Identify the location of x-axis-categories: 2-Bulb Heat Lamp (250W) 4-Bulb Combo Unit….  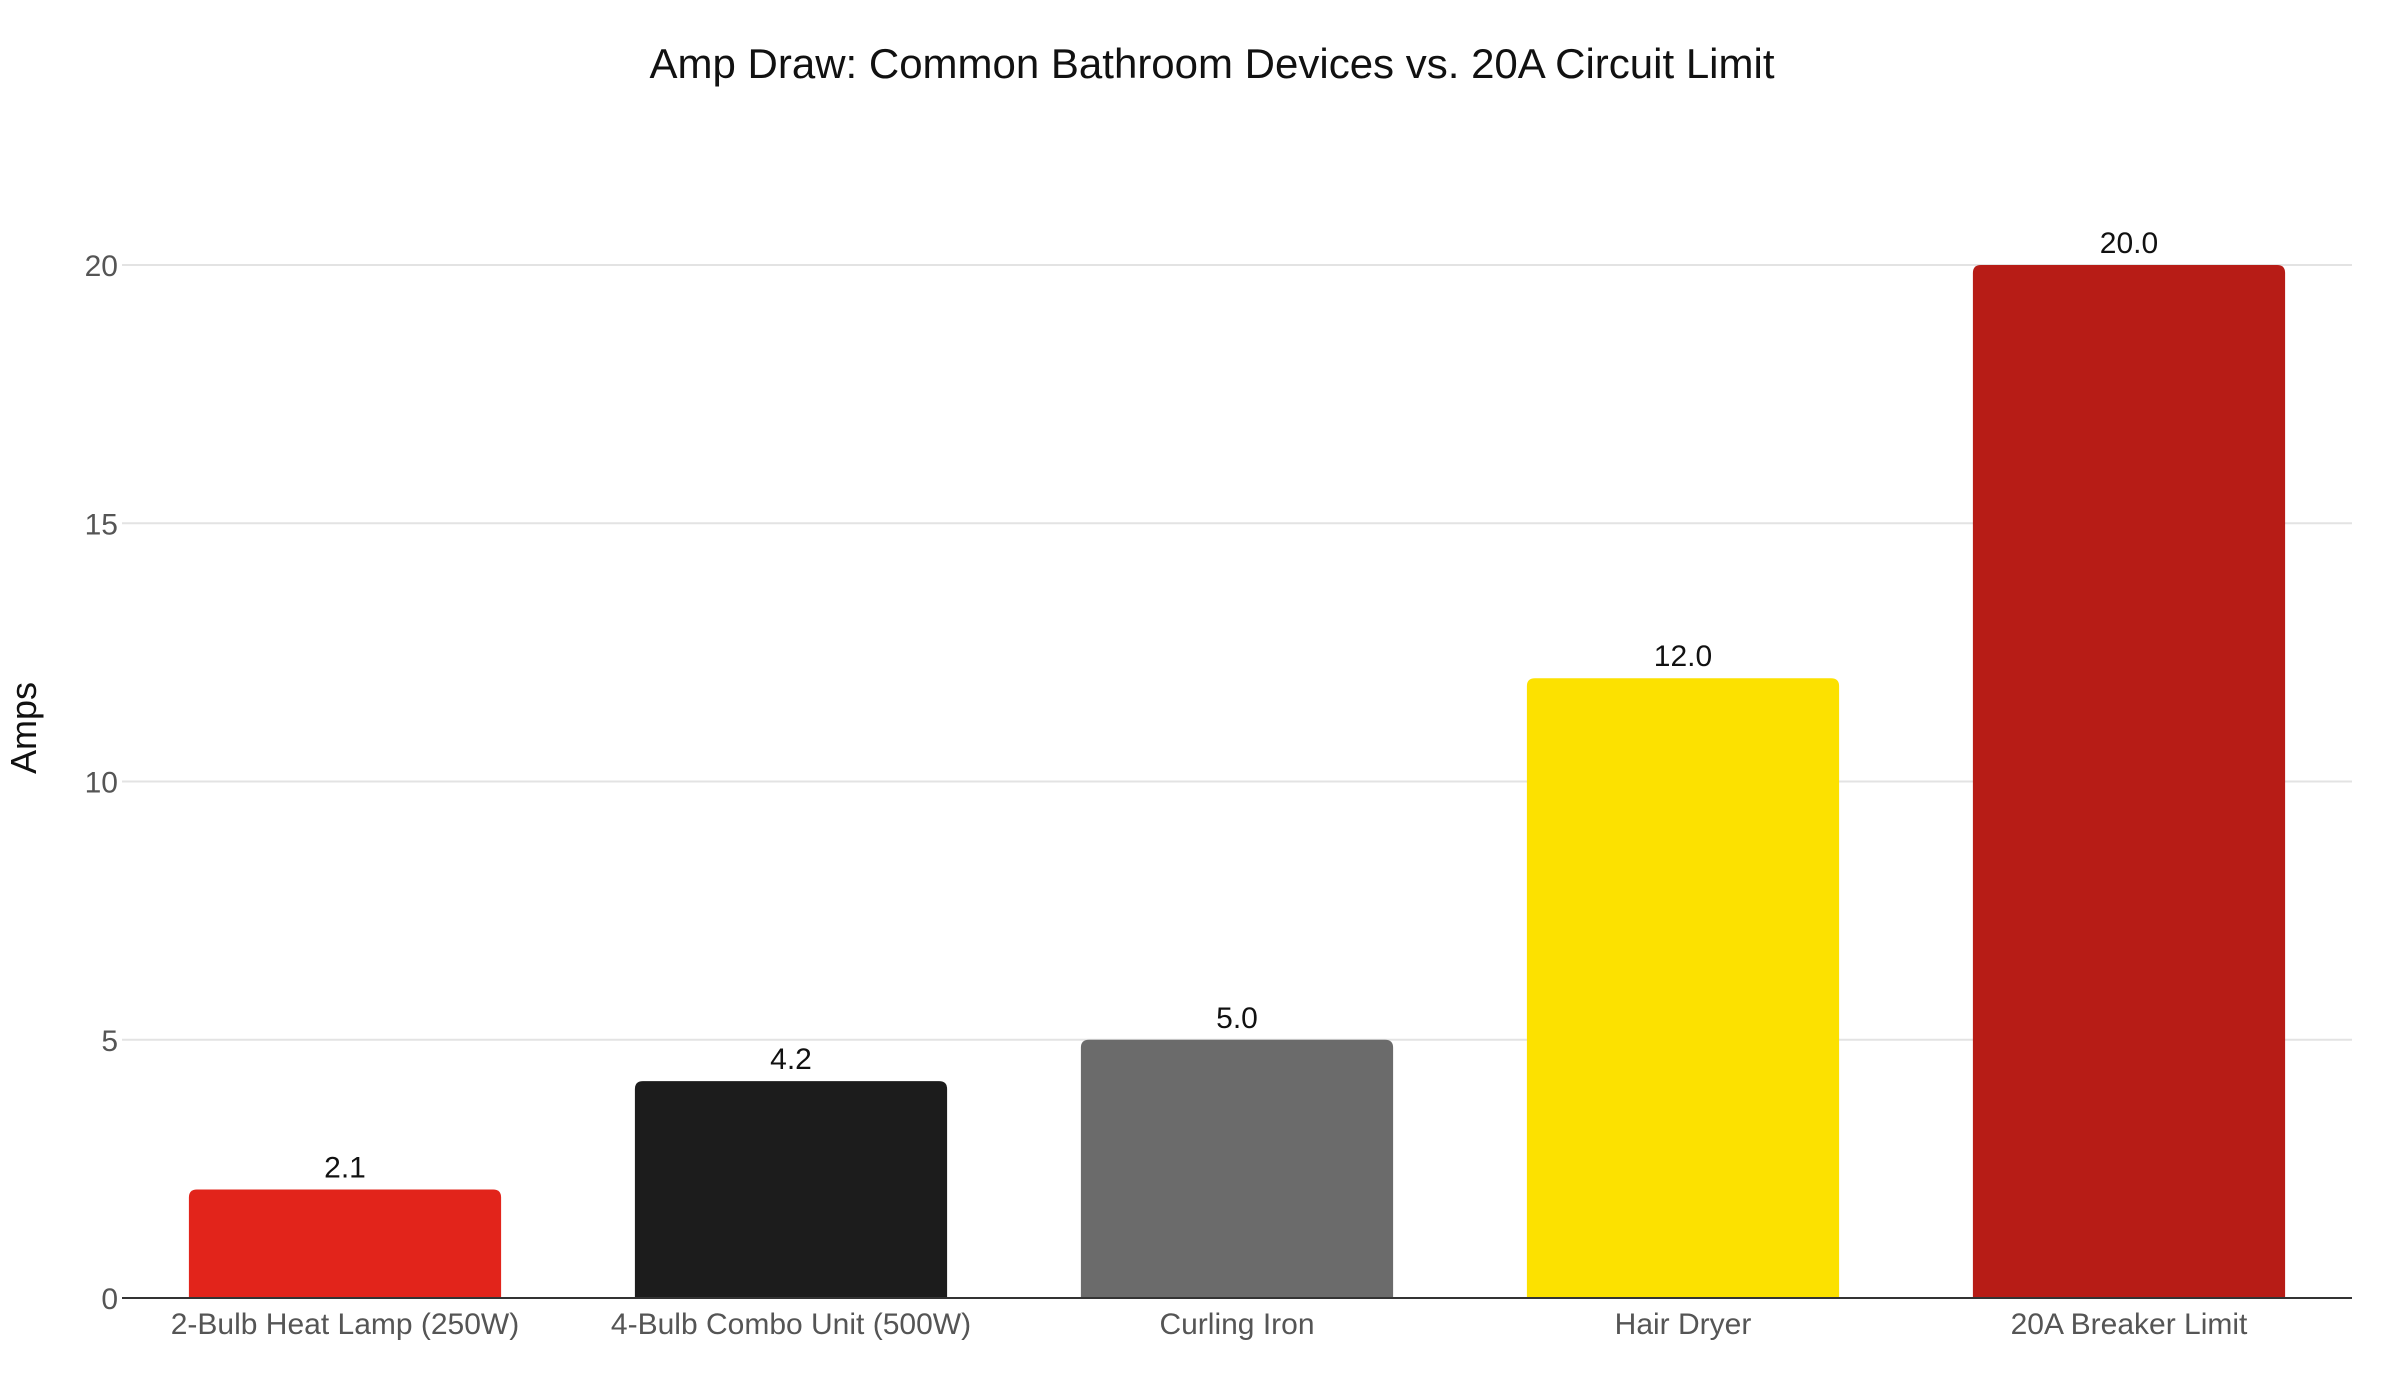
(1209, 1324).